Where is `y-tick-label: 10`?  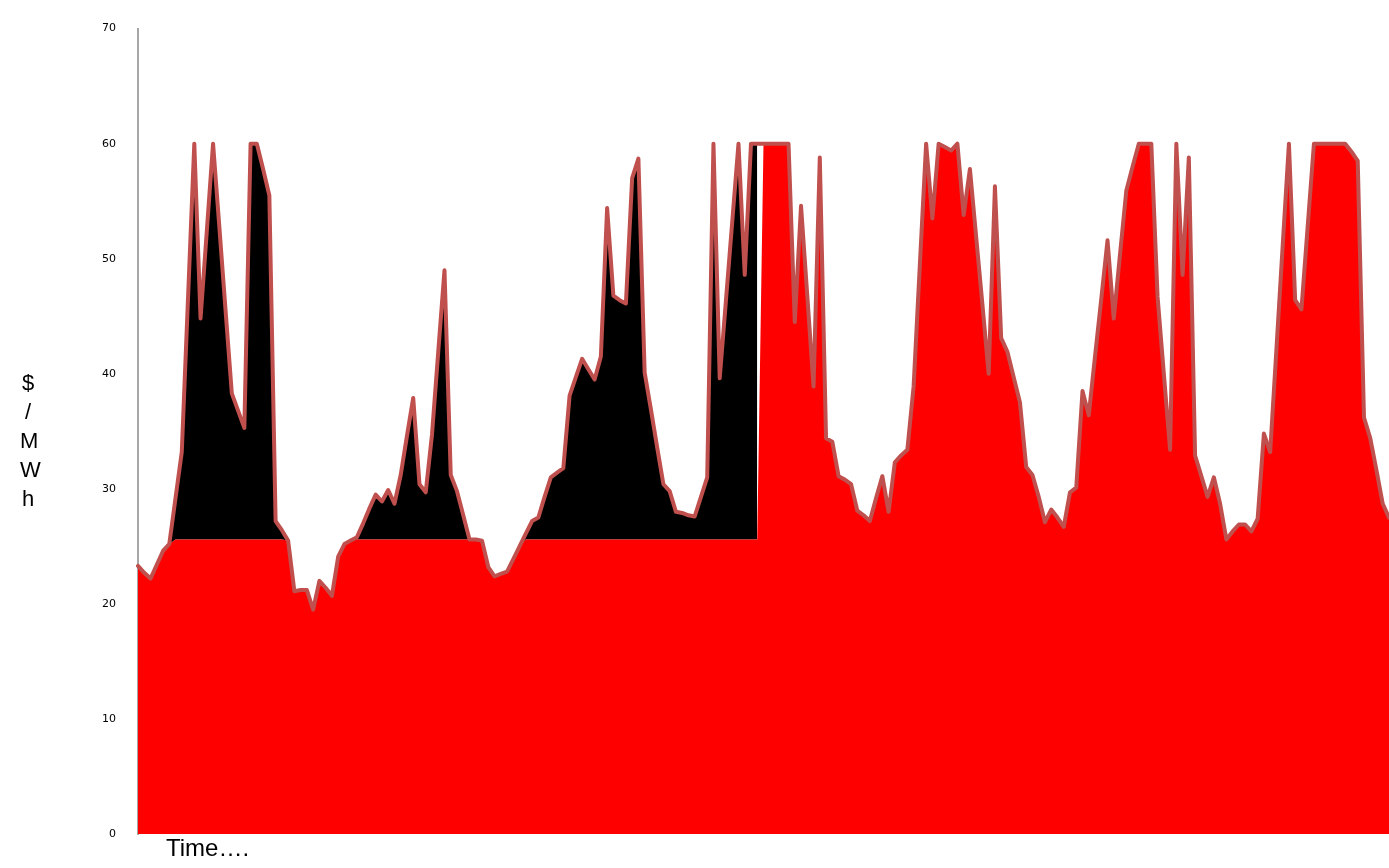
y-tick-label: 10 is located at coordinates (109, 718).